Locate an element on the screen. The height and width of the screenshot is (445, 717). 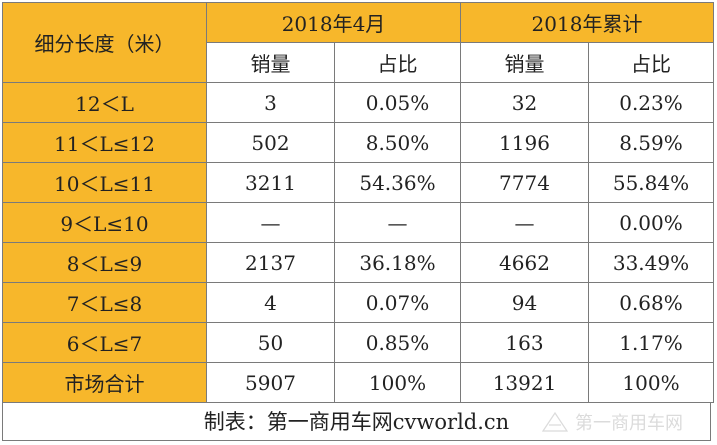
sub-header-sales-april: 销量 is located at coordinates (270, 62).